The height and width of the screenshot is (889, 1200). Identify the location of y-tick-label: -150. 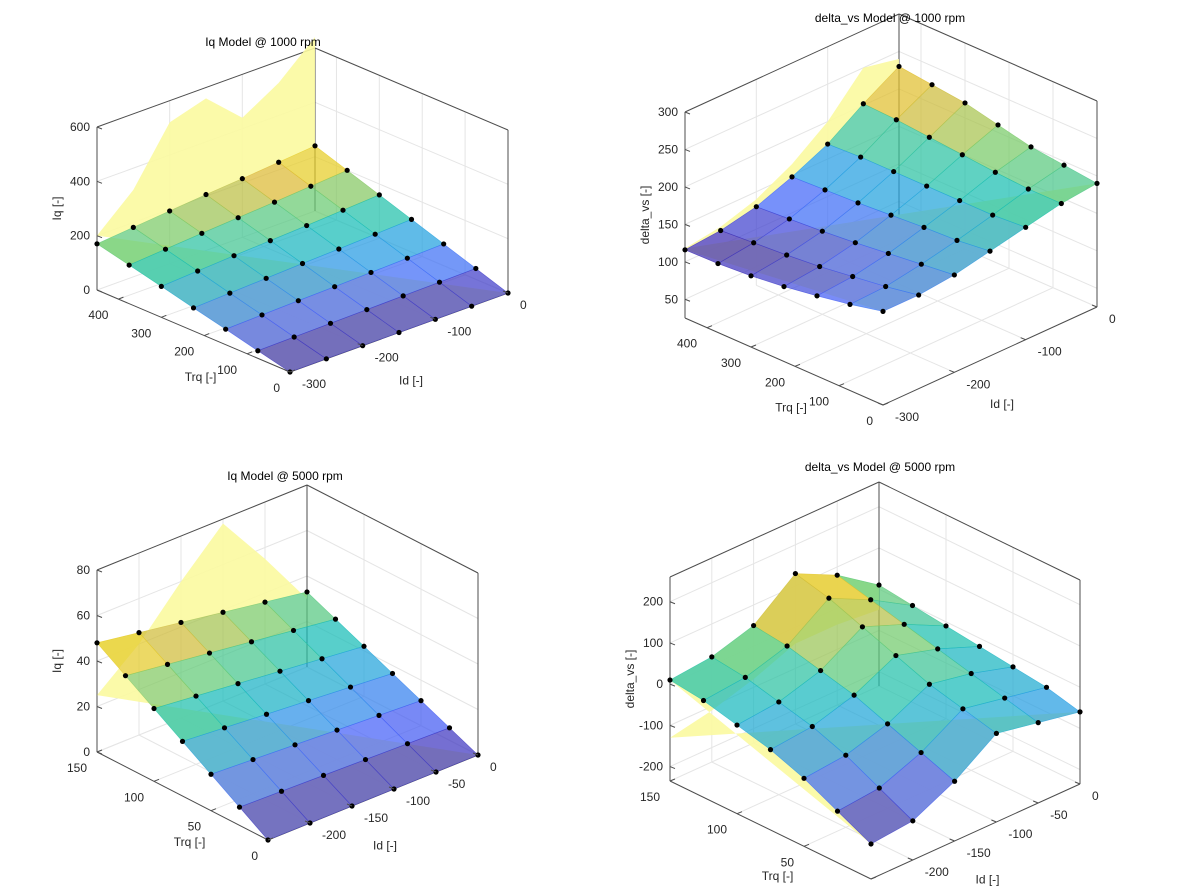
(376, 818).